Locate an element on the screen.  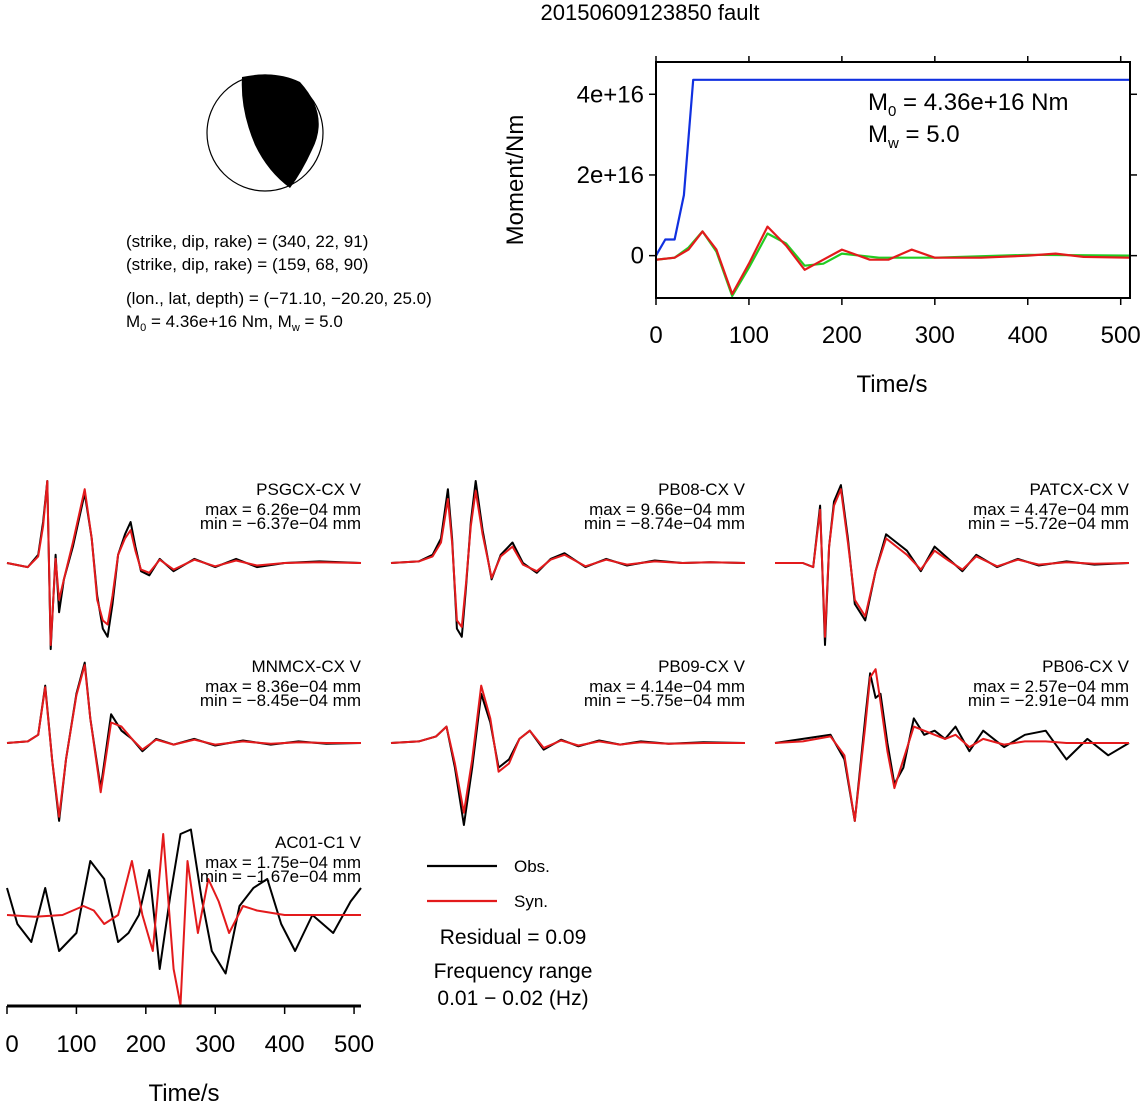
moment-annotation-mw: Mw = 5.0 is located at coordinates (914, 136).